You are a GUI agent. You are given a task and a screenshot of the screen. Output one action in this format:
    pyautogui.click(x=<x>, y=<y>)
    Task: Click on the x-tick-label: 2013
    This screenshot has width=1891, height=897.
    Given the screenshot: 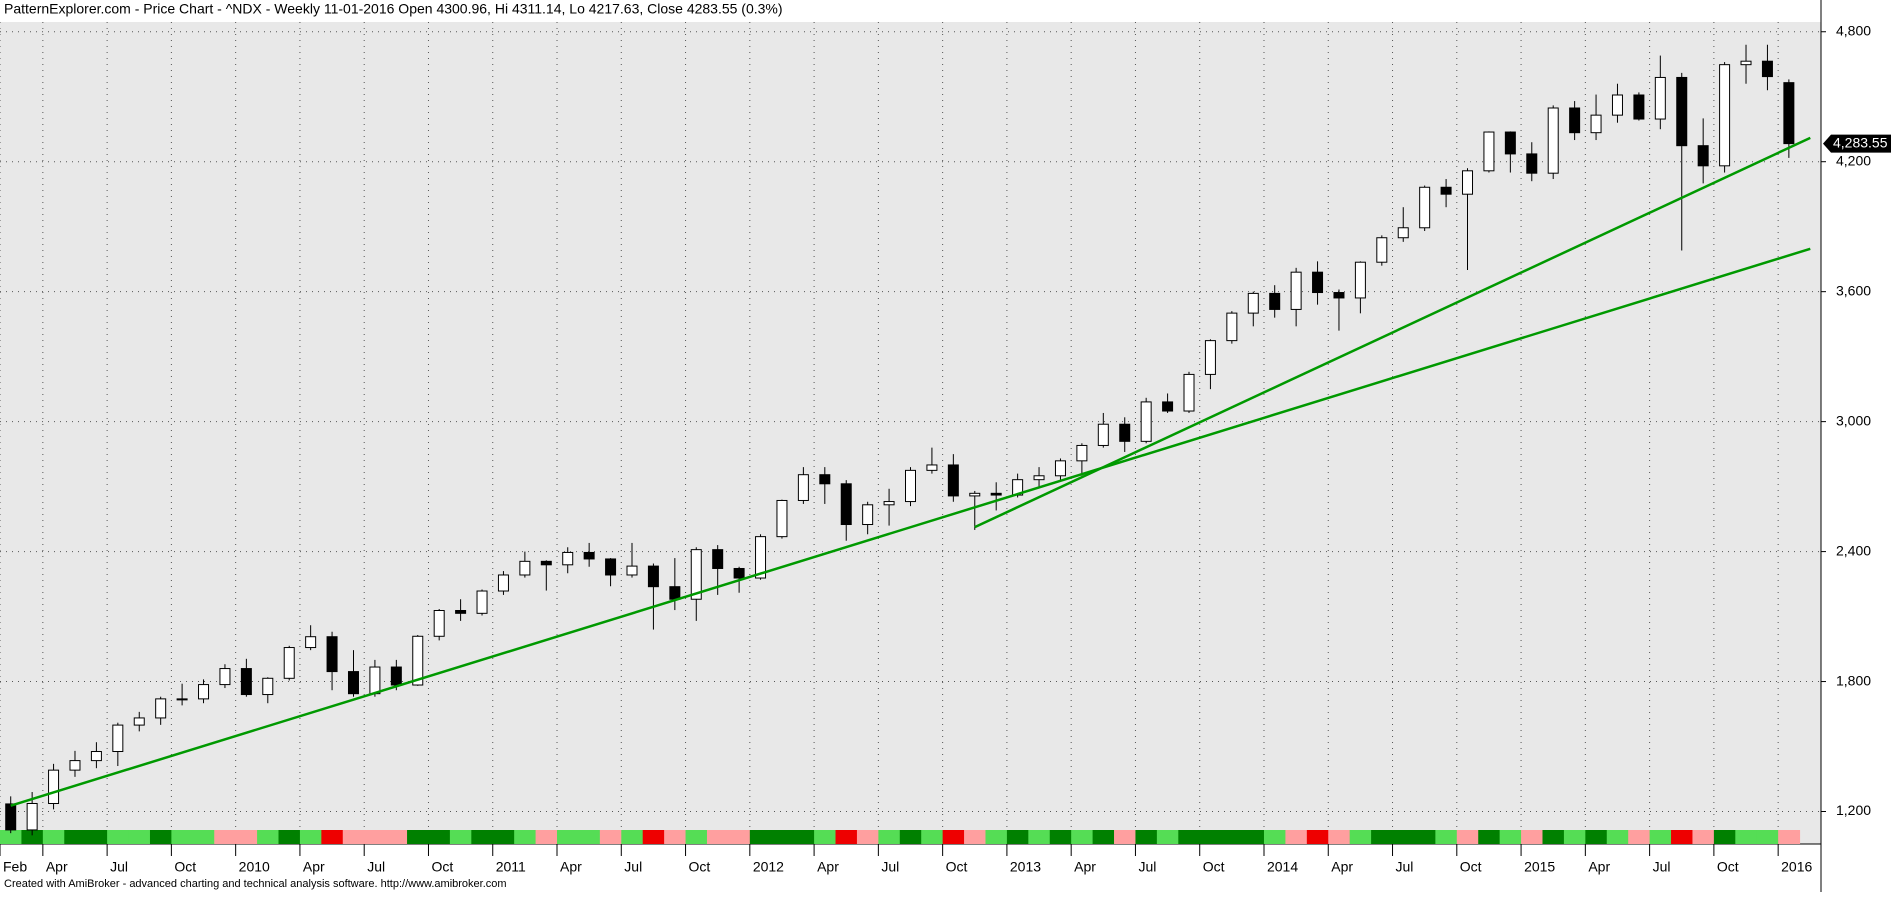 What is the action you would take?
    pyautogui.click(x=1025, y=867)
    